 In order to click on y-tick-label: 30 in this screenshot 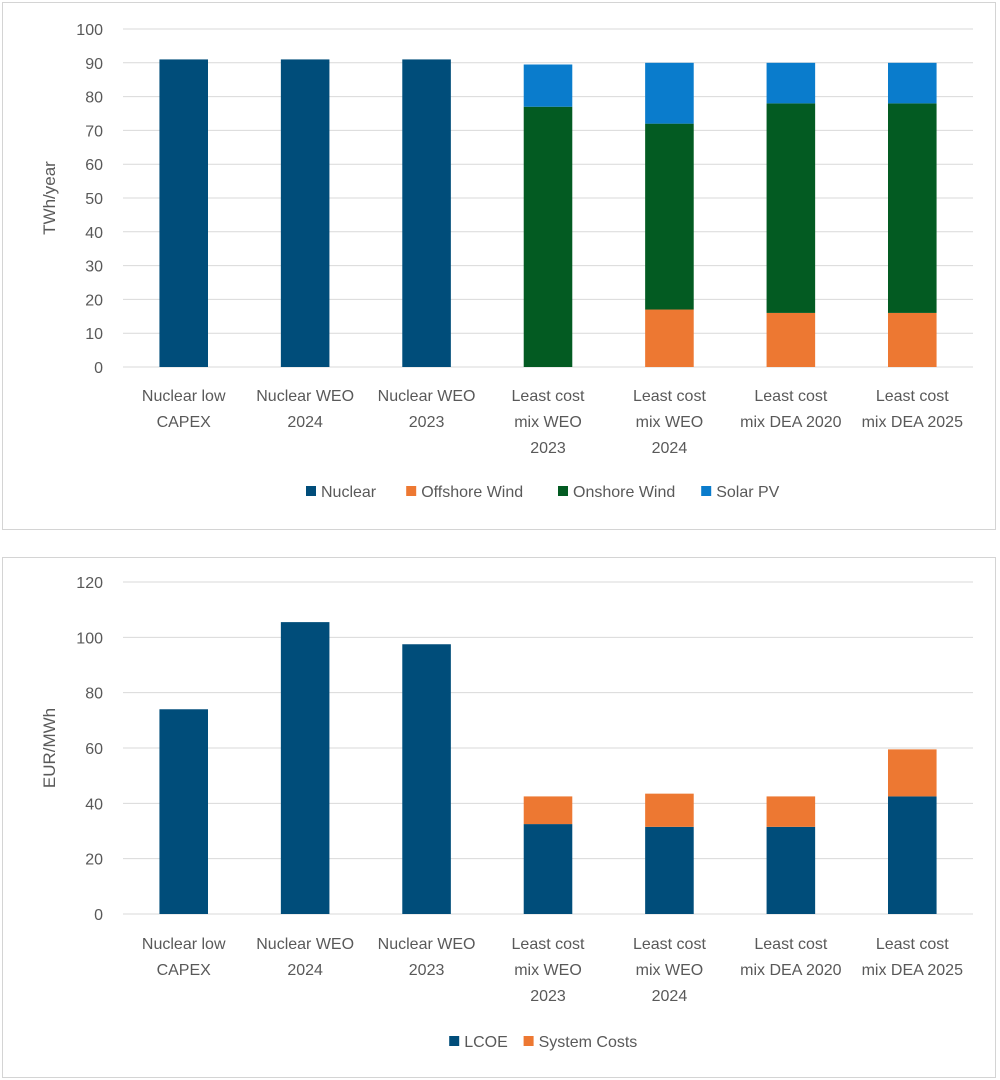, I will do `click(94, 267)`.